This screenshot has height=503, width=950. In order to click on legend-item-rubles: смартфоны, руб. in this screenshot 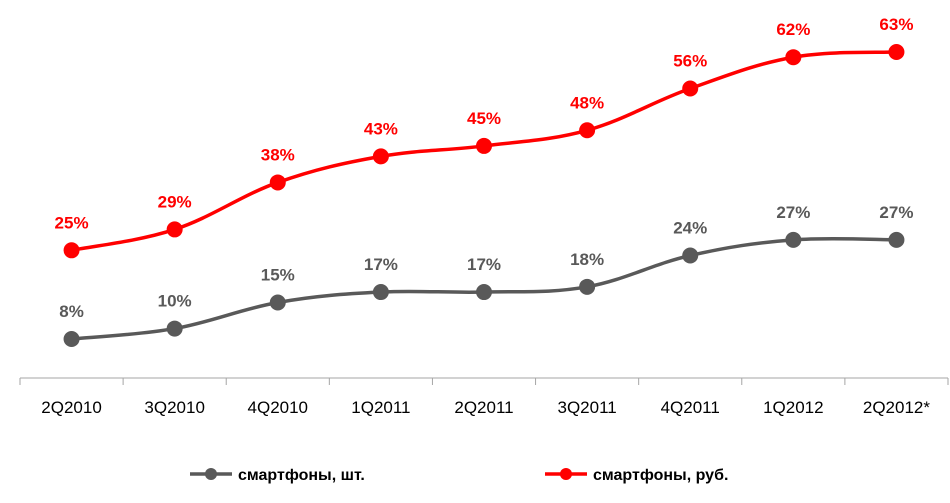, I will do `click(636, 475)`.